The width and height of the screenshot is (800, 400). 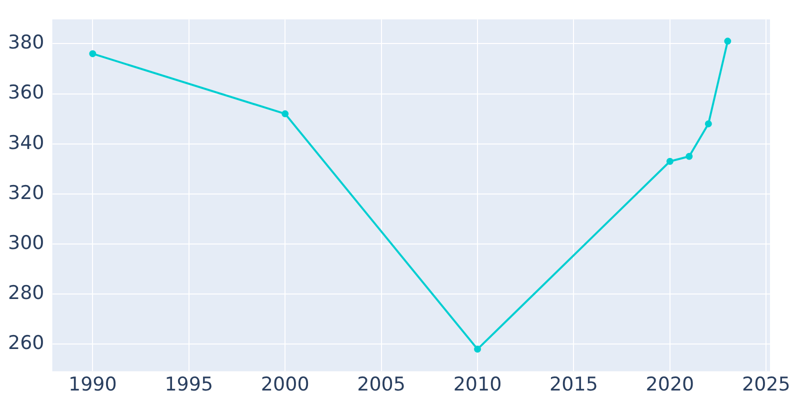 What do you see at coordinates (92, 385) in the screenshot?
I see `x-tick-label: 1990` at bounding box center [92, 385].